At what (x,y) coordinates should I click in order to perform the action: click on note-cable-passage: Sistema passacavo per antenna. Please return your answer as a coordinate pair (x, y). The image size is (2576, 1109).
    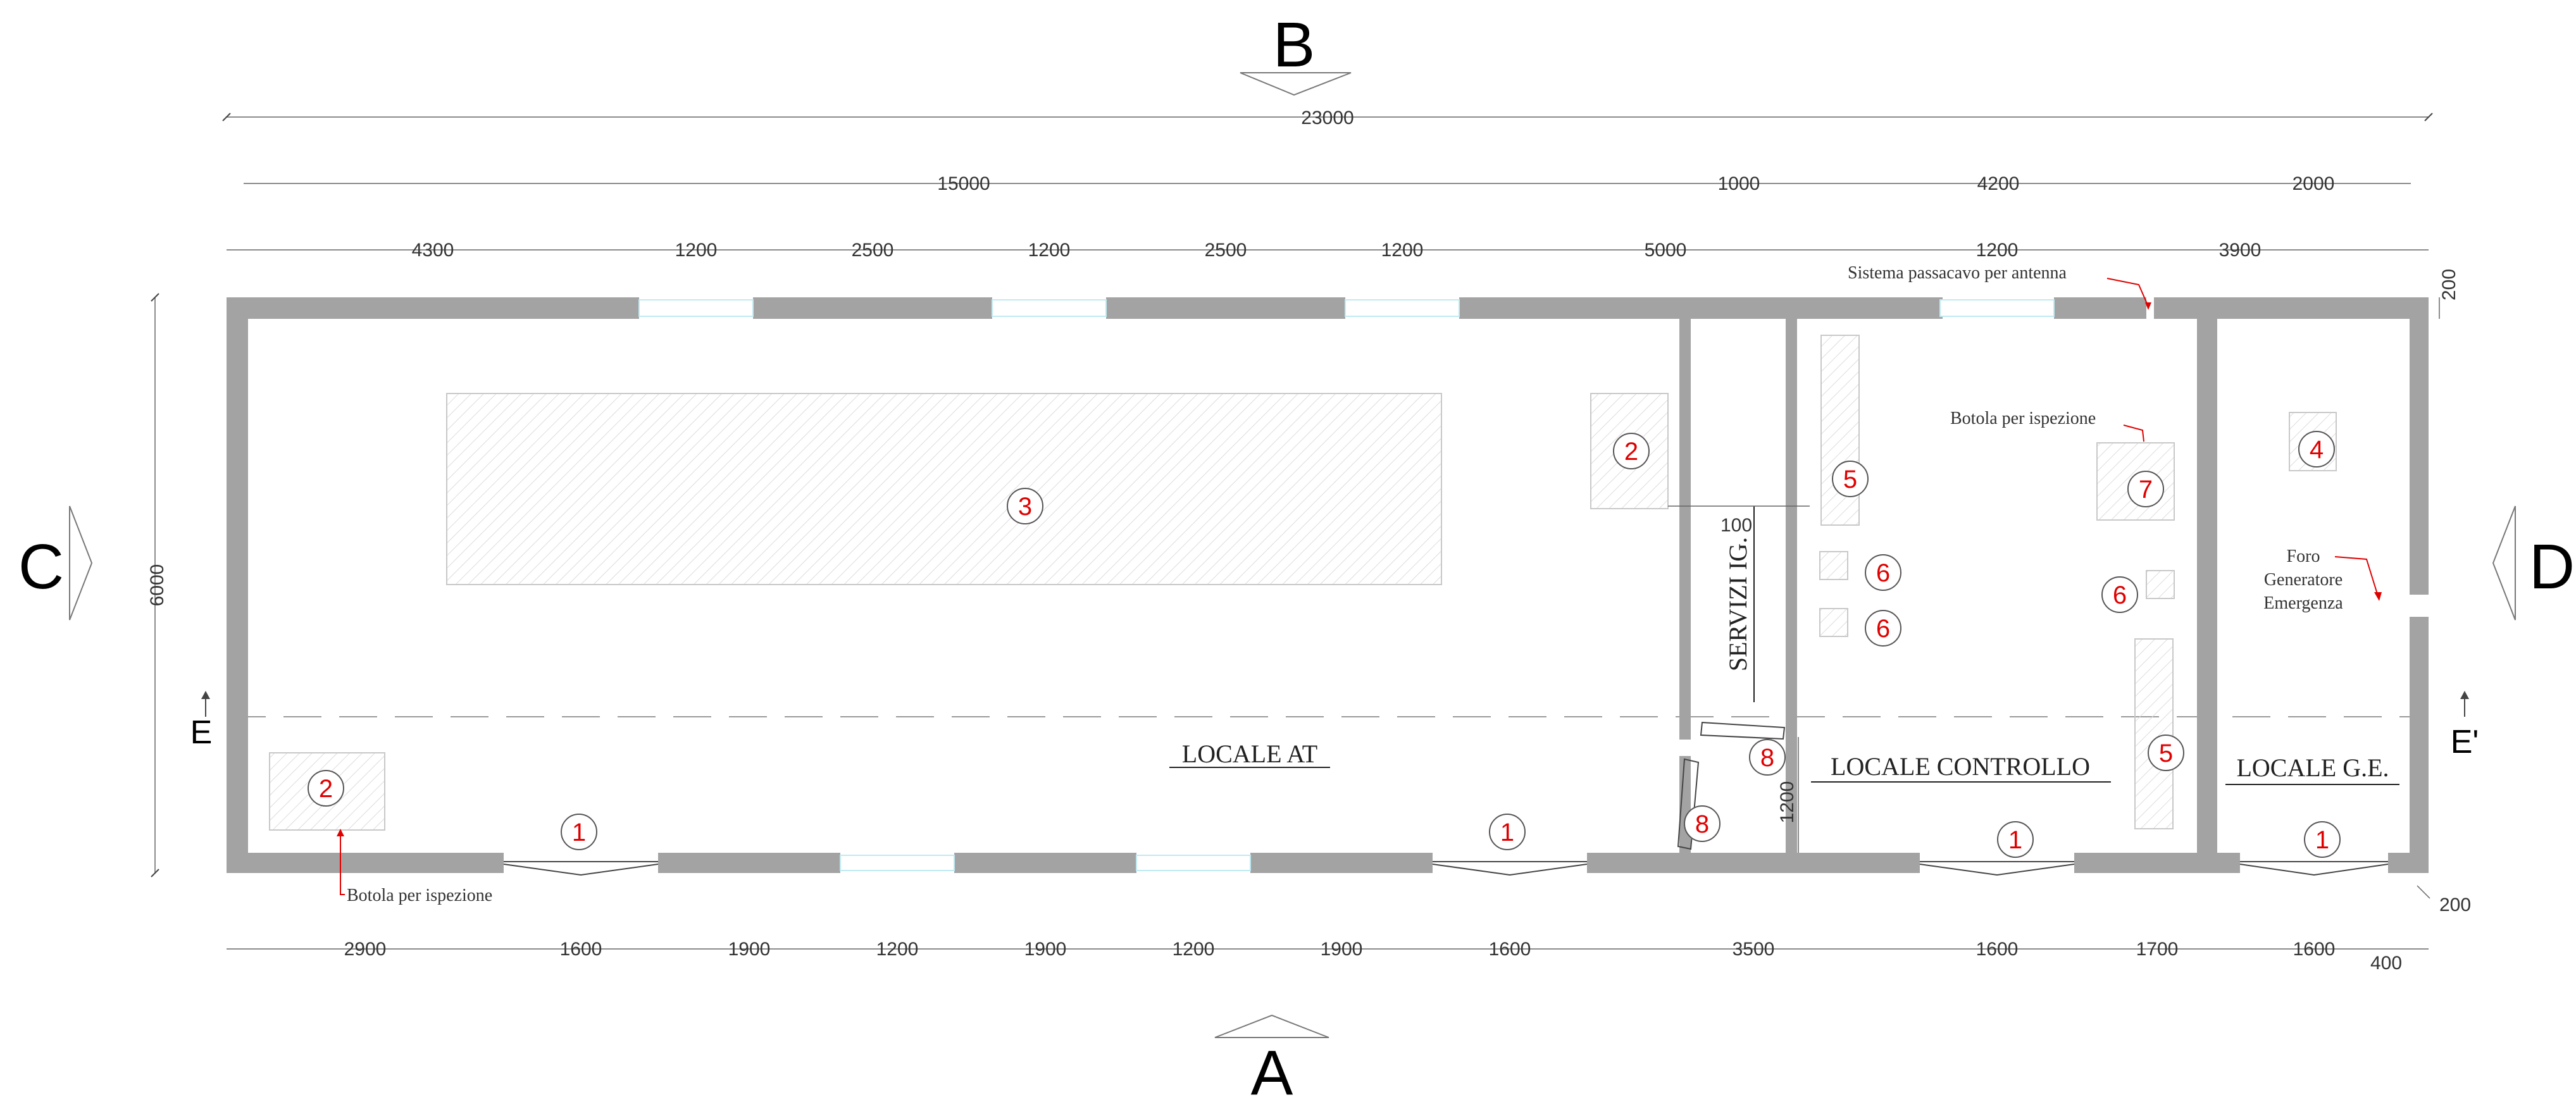
    Looking at the image, I should click on (1957, 273).